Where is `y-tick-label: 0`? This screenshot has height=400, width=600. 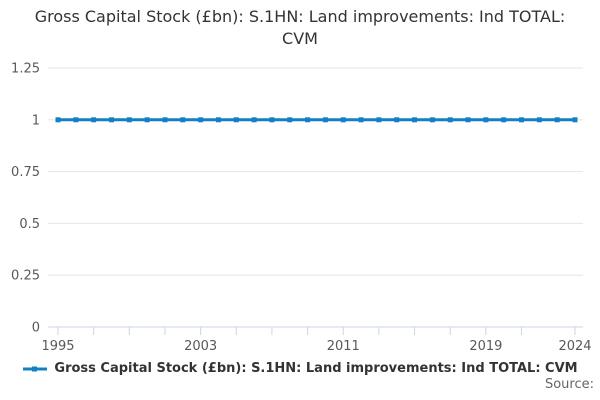
y-tick-label: 0 is located at coordinates (36, 328).